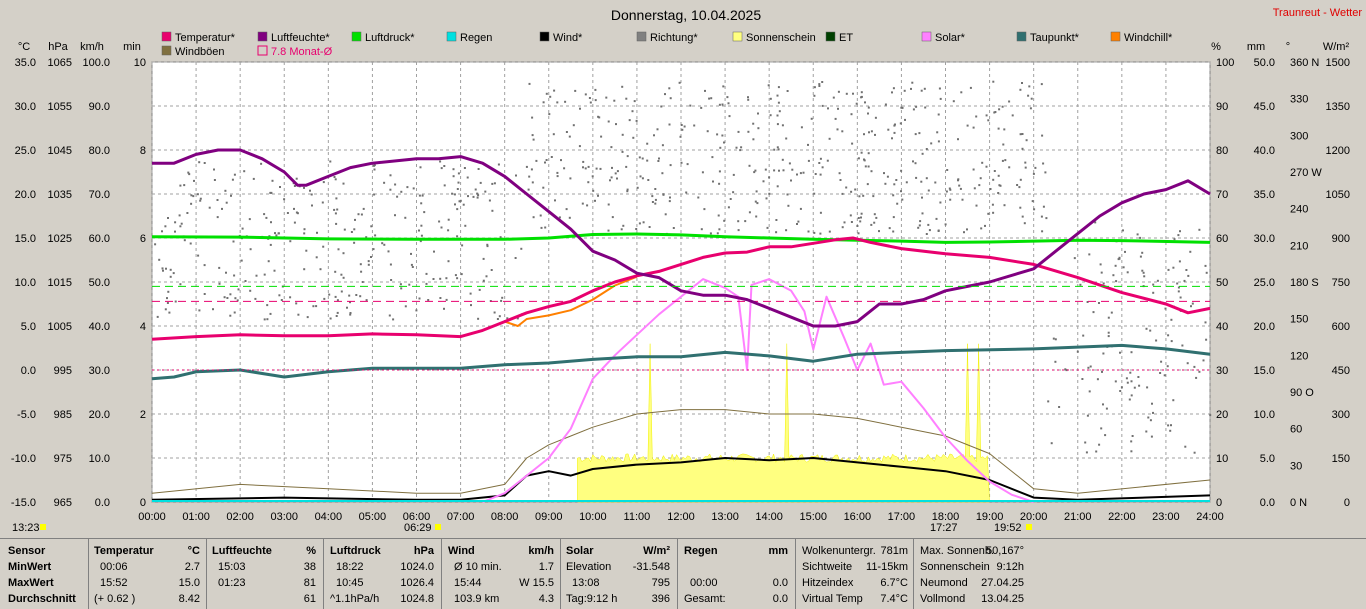 This screenshot has height=609, width=1366. Describe the element at coordinates (1318, 13) in the screenshot. I see `site-link: Traunreut - Wetter` at that location.